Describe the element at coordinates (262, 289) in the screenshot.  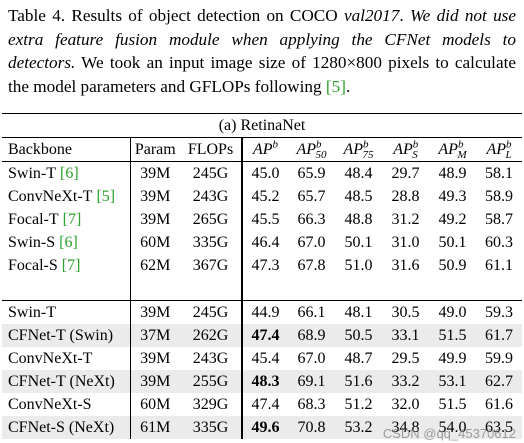
I see `group-gap` at that location.